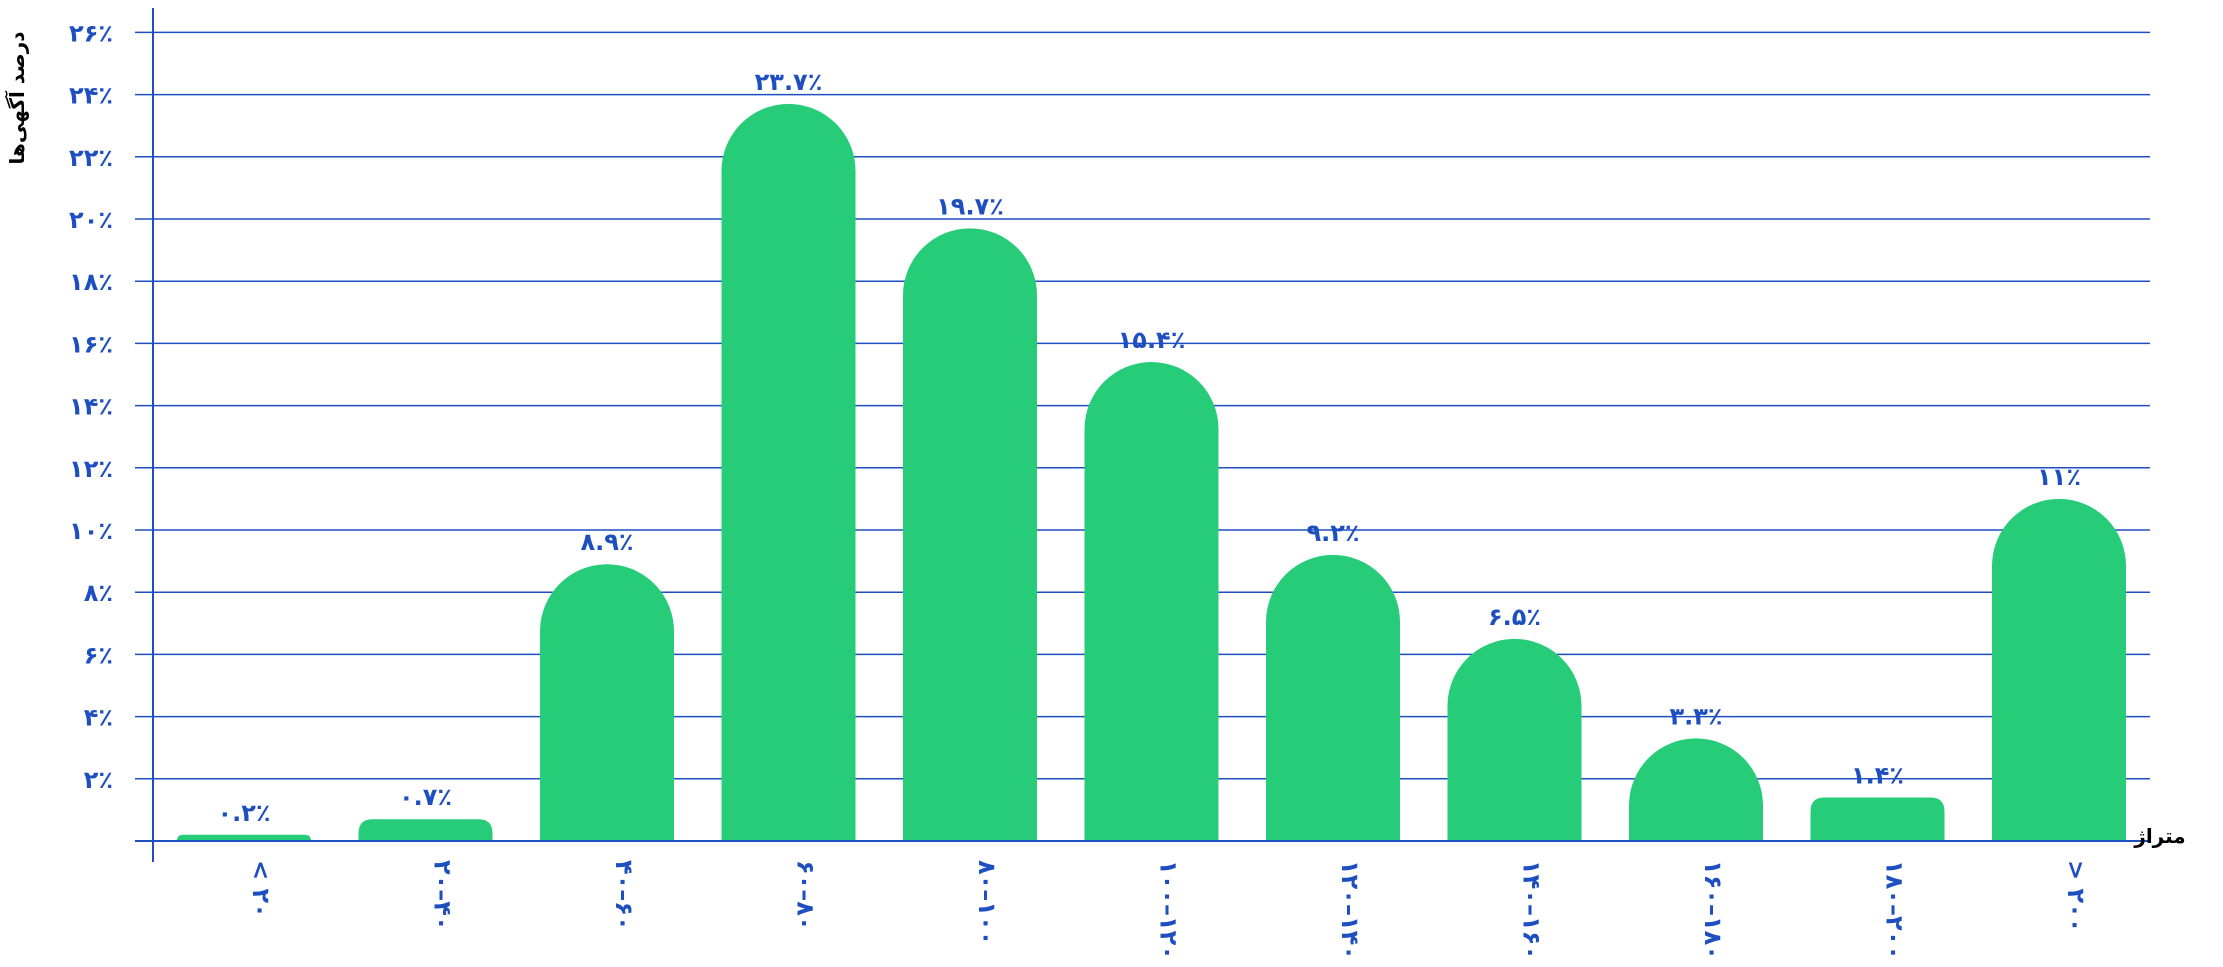 Image resolution: width=2223 pixels, height=967 pixels. Describe the element at coordinates (1895, 910) in the screenshot. I see `x-tick-label: ۱۸۰–۲۰۰` at that location.